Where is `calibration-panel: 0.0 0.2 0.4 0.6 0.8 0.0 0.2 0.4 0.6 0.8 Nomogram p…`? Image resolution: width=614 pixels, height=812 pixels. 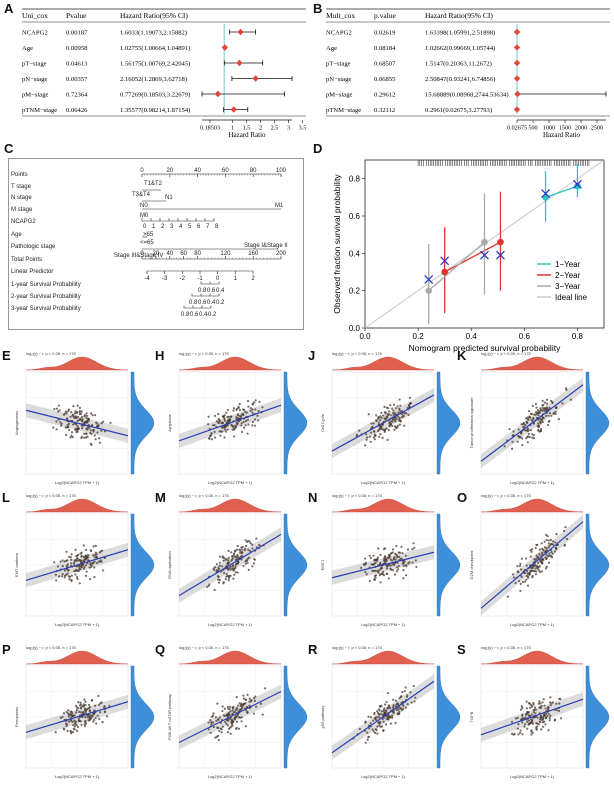 calibration-panel: 0.0 0.2 0.4 0.6 0.8 0.0 0.2 0.4 0.6 0.8 Nomogram p… is located at coordinates (462, 252).